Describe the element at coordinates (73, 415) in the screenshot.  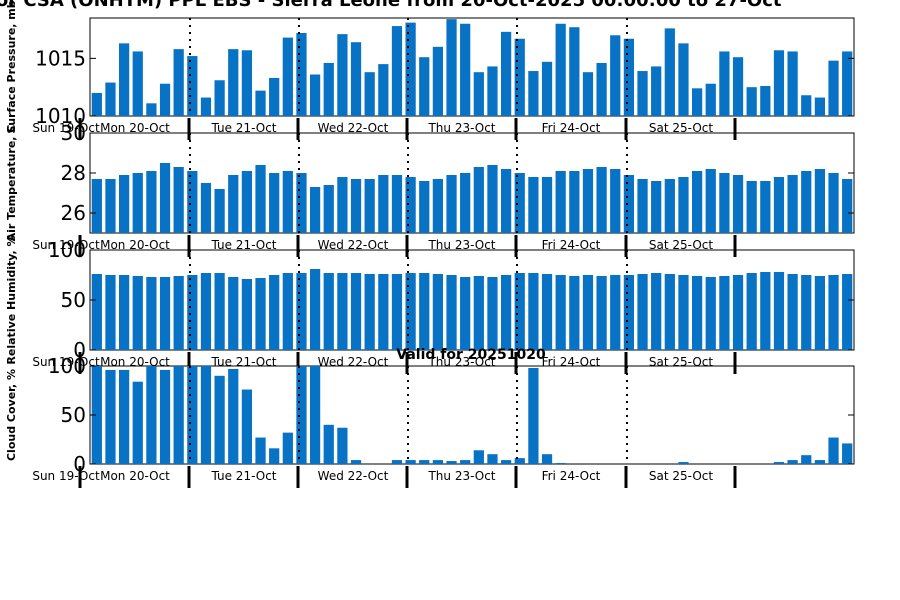
I see `y-tick-label: 50` at that location.